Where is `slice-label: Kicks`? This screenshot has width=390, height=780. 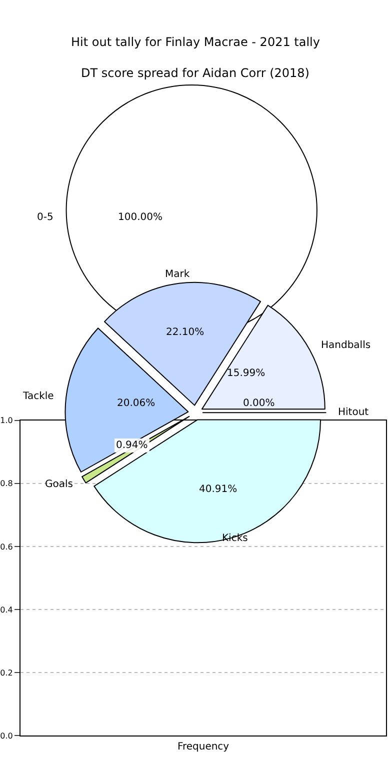 slice-label: Kicks is located at coordinates (235, 538).